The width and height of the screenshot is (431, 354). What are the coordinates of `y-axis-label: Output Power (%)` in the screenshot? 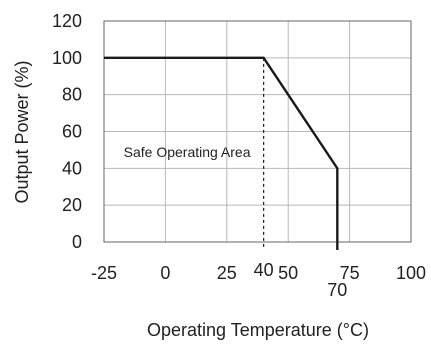 It's located at (22, 131).